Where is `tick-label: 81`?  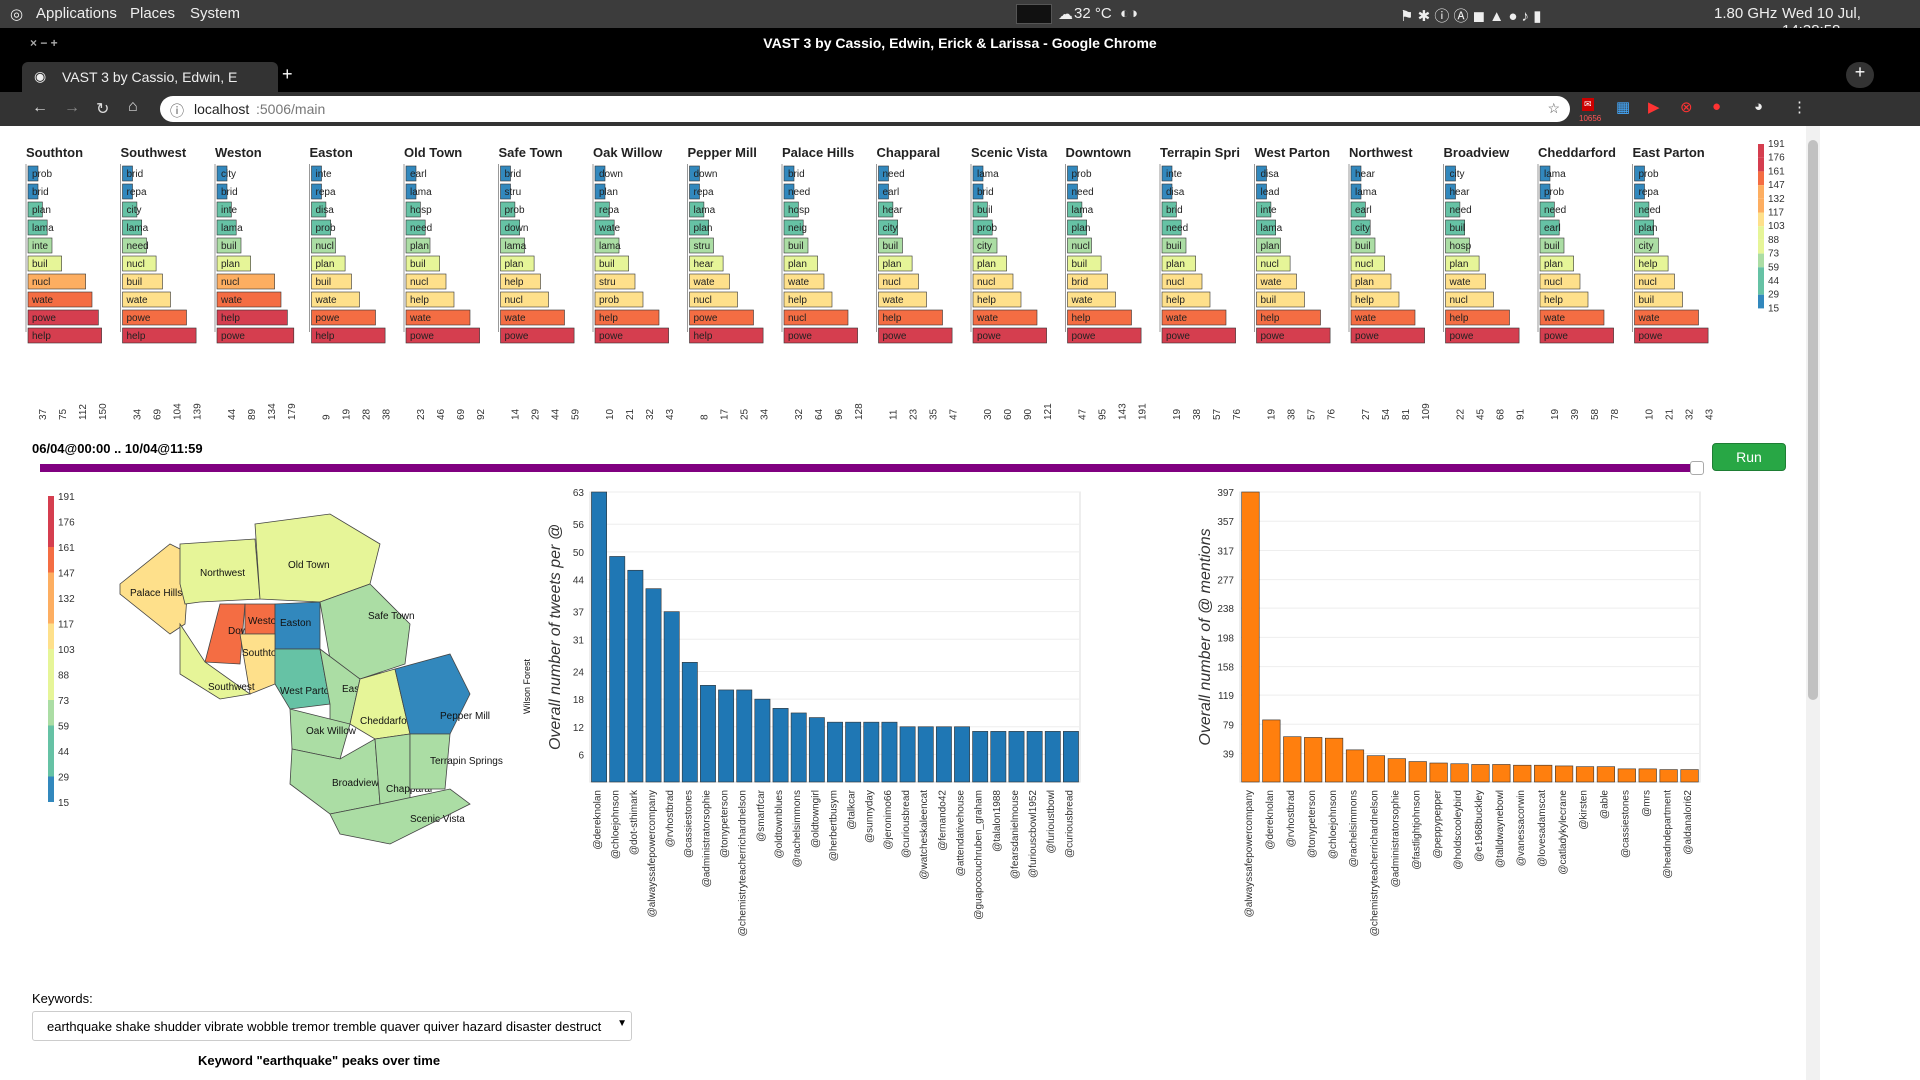 tick-label: 81 is located at coordinates (1406, 414).